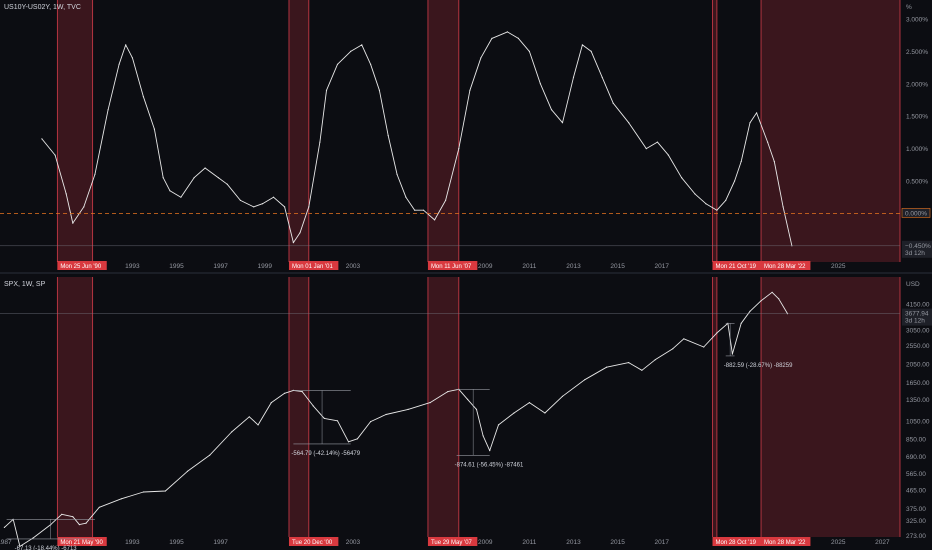  Describe the element at coordinates (325, 454) in the screenshot. I see `drawdown-label: -564.79 (-42.14%) -56479` at that location.